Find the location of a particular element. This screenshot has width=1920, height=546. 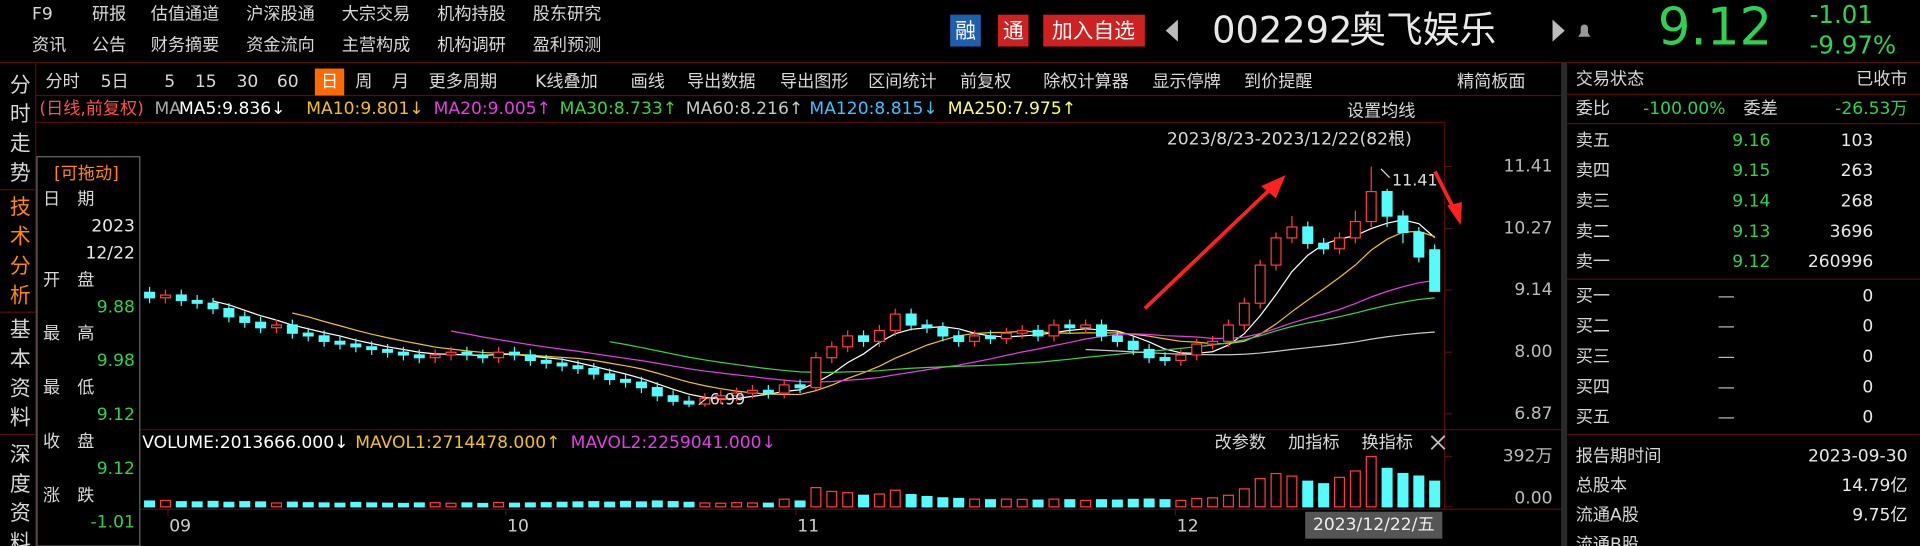

info-value: 2023-09-30 is located at coordinates (1858, 457).